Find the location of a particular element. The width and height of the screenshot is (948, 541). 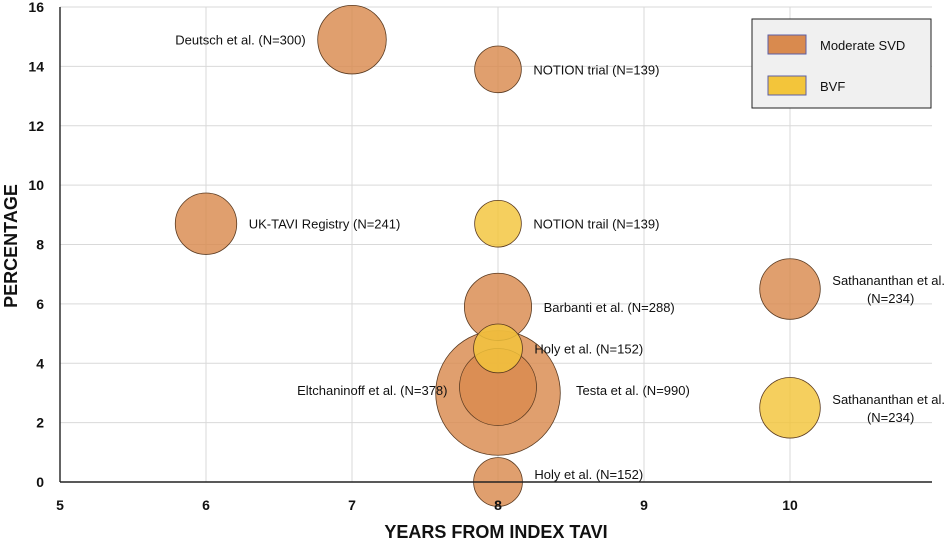

x-tick-label: 8 is located at coordinates (498, 505).